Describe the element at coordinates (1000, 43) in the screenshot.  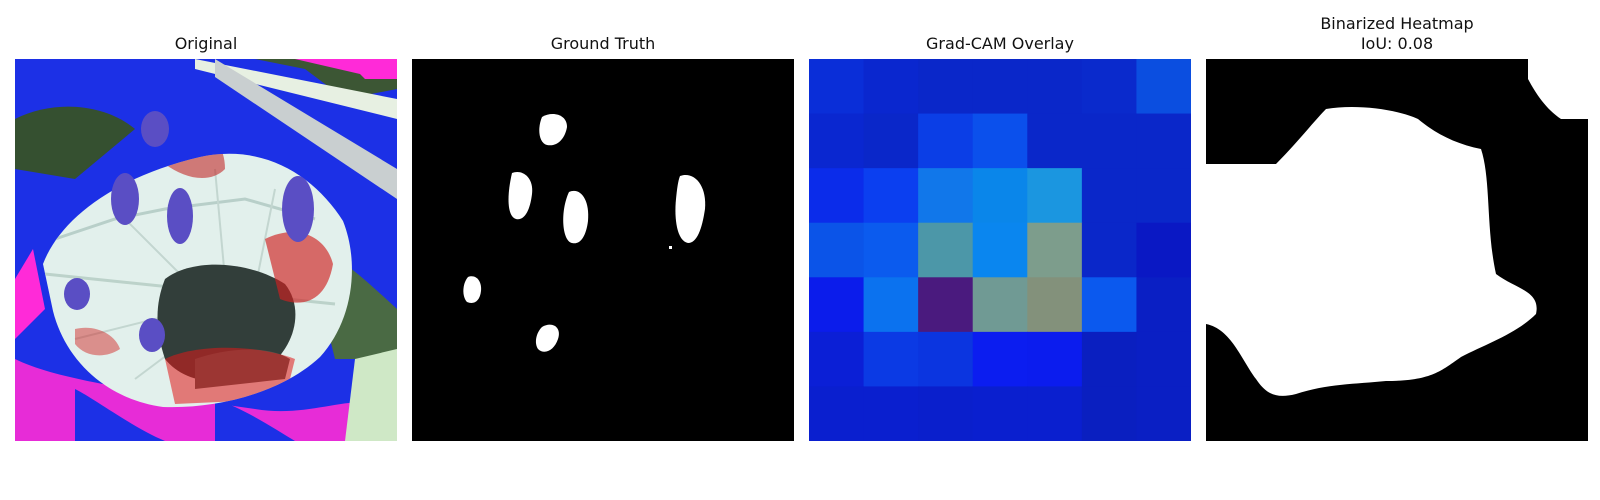
I see `panel-title-gradcam-overlay: Grad-CAM Overlay` at that location.